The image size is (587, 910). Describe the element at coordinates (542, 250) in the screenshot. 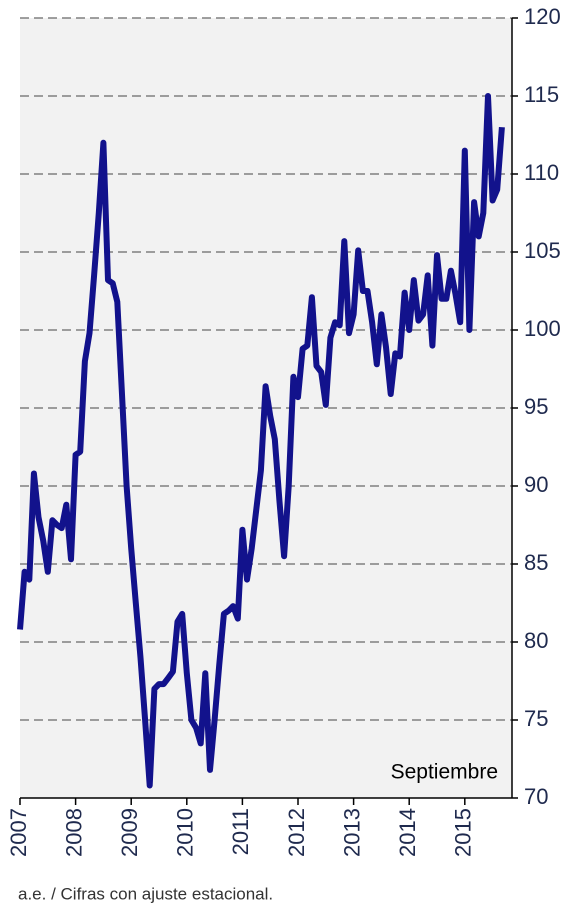

I see `y-tick-label: 105` at that location.